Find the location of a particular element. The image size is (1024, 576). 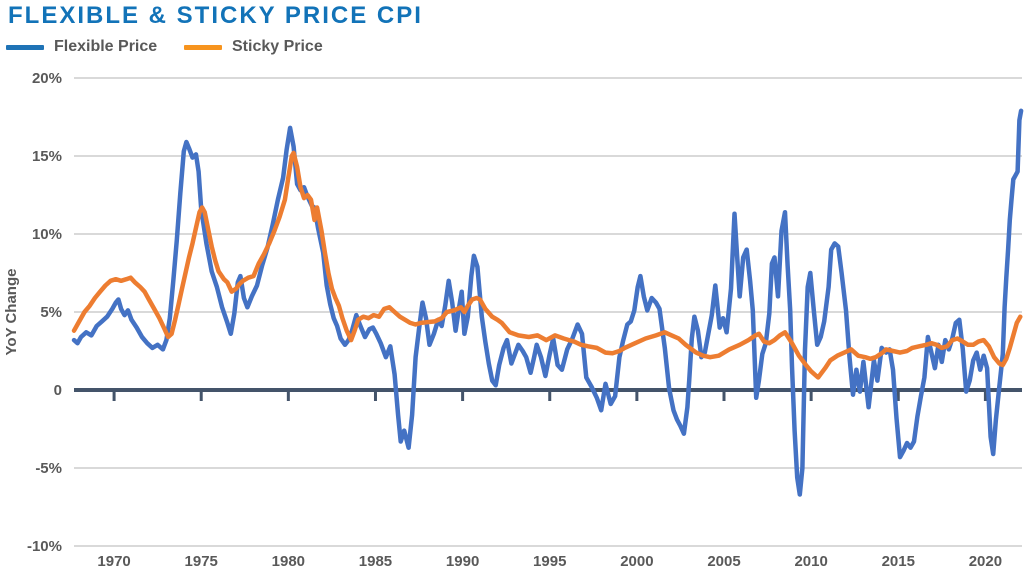

x-tick-label: 1980 is located at coordinates (288, 561).